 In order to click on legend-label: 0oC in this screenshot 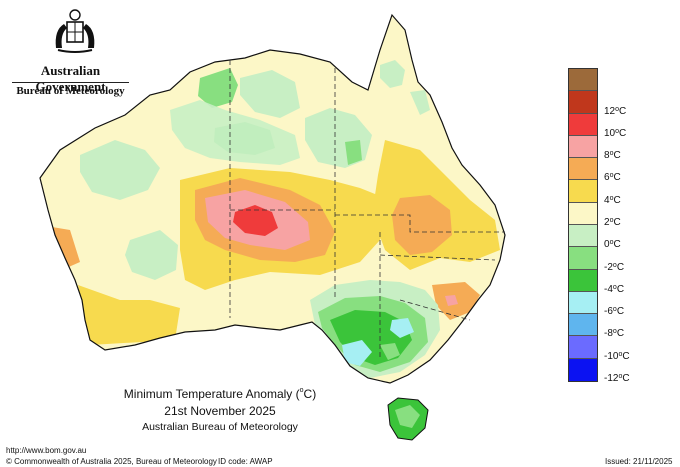, I will do `click(612, 245)`.